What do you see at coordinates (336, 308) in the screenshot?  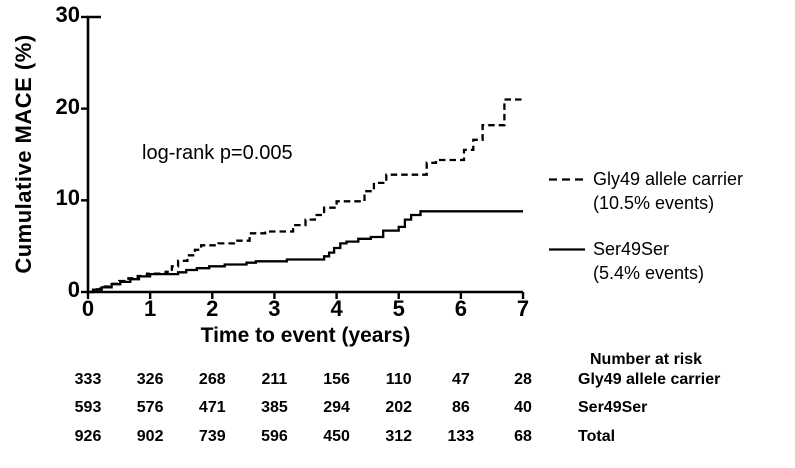 I see `x-tick-label: 4` at bounding box center [336, 308].